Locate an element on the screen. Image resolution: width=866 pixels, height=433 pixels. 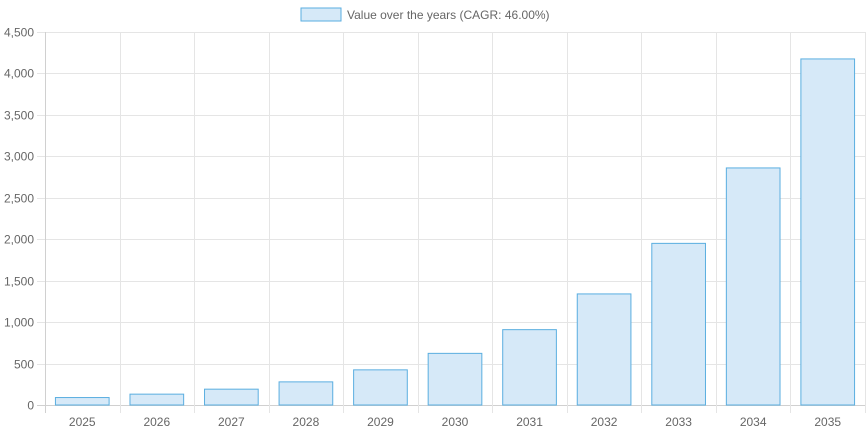
legend: Value over the years (CAGR: 46.00%) is located at coordinates (425, 14).